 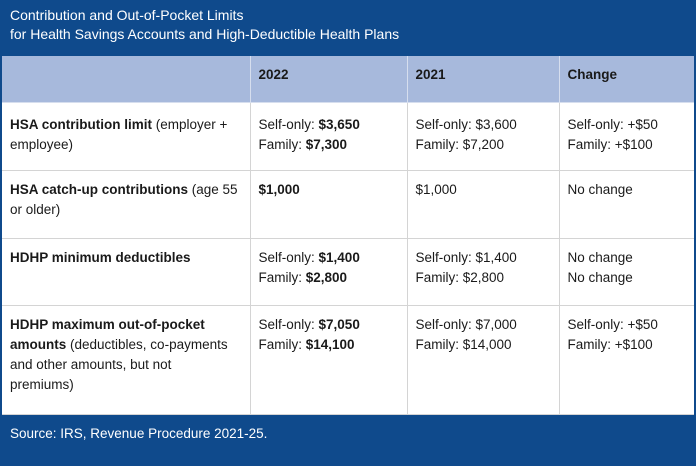 I want to click on row-label-rest: (deductibles, co-payments, so click(x=147, y=344).